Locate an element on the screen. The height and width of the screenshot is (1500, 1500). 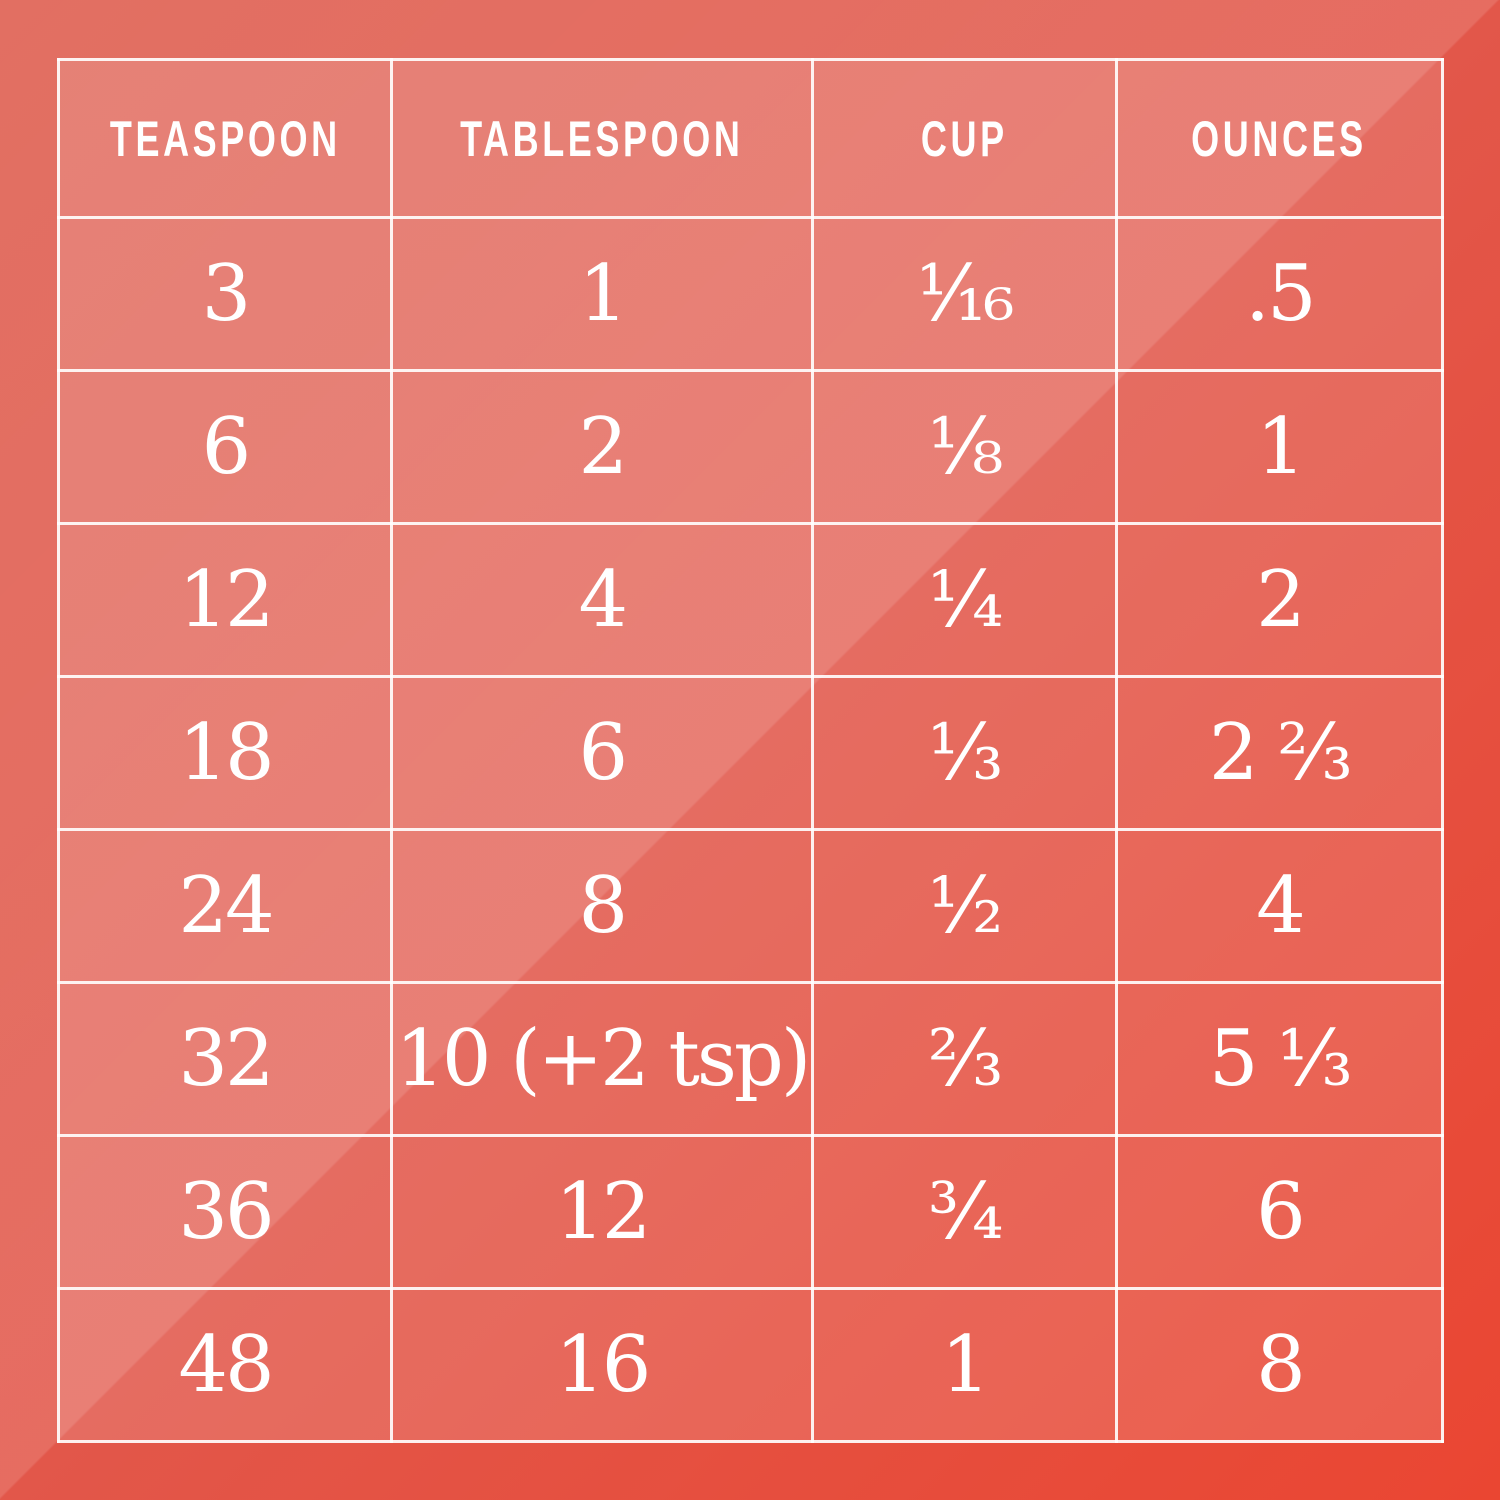
table-row: 36 12 ¾ 6 is located at coordinates (751, 1212).